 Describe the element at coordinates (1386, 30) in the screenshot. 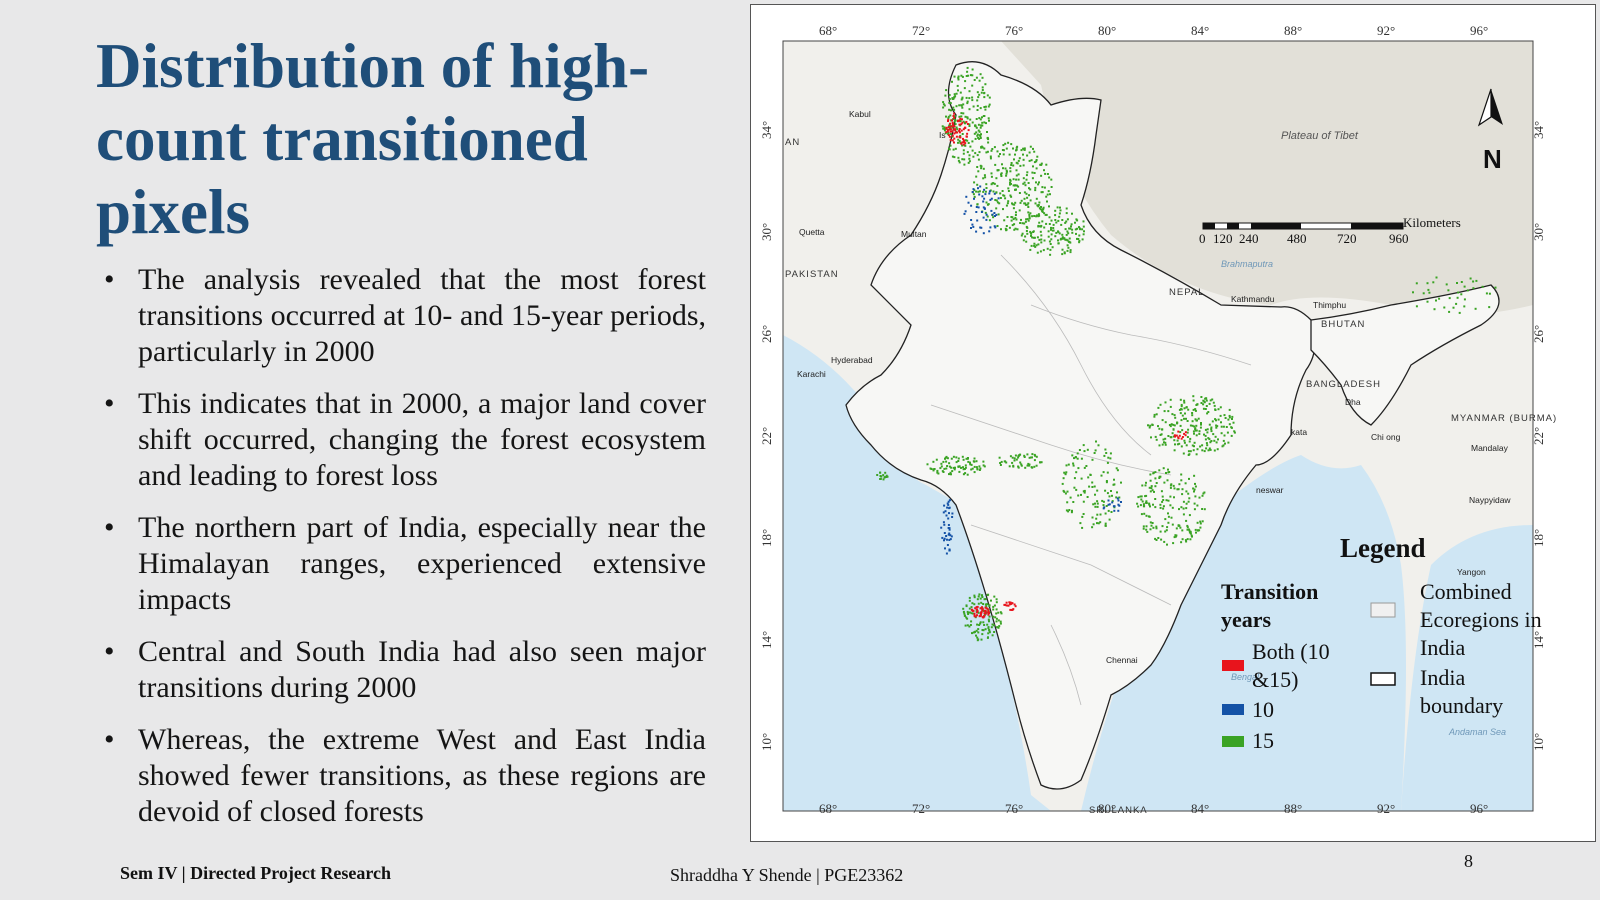

I see `longitude-tick-label: 92°` at that location.